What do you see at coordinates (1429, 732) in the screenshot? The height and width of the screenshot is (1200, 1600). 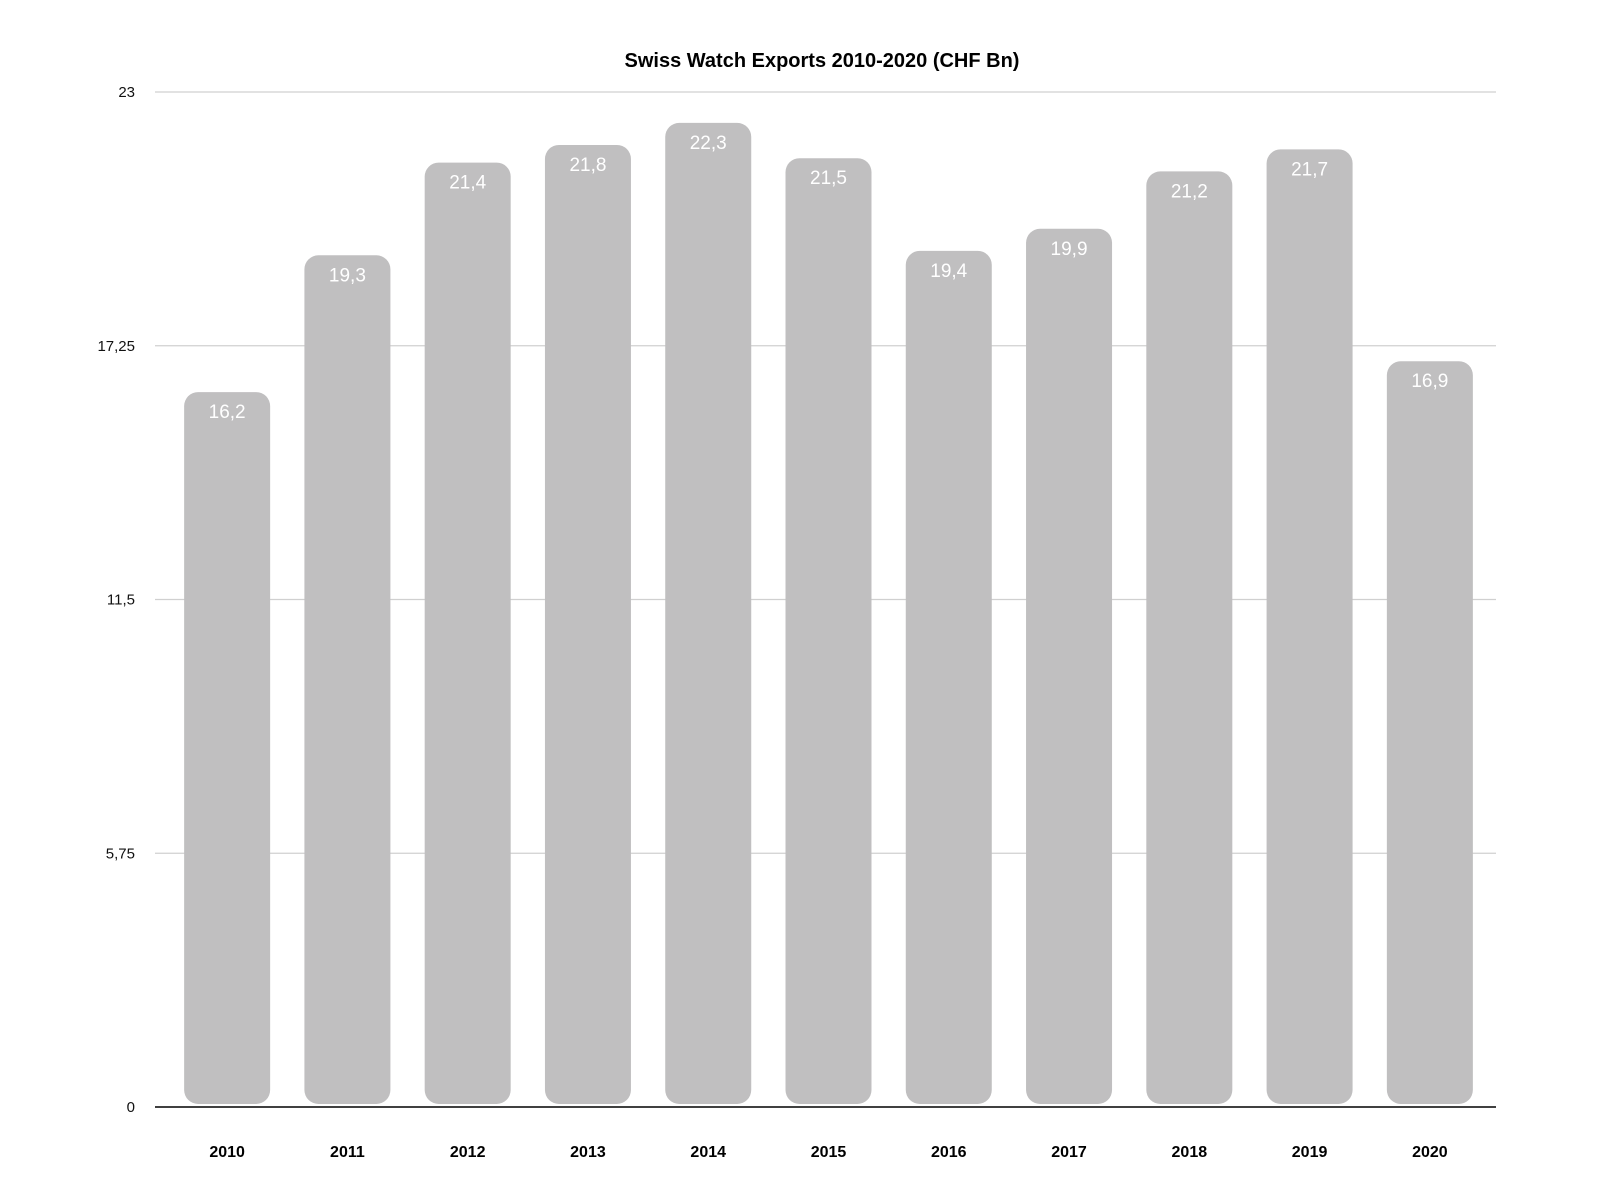 I see `bar-2020` at bounding box center [1429, 732].